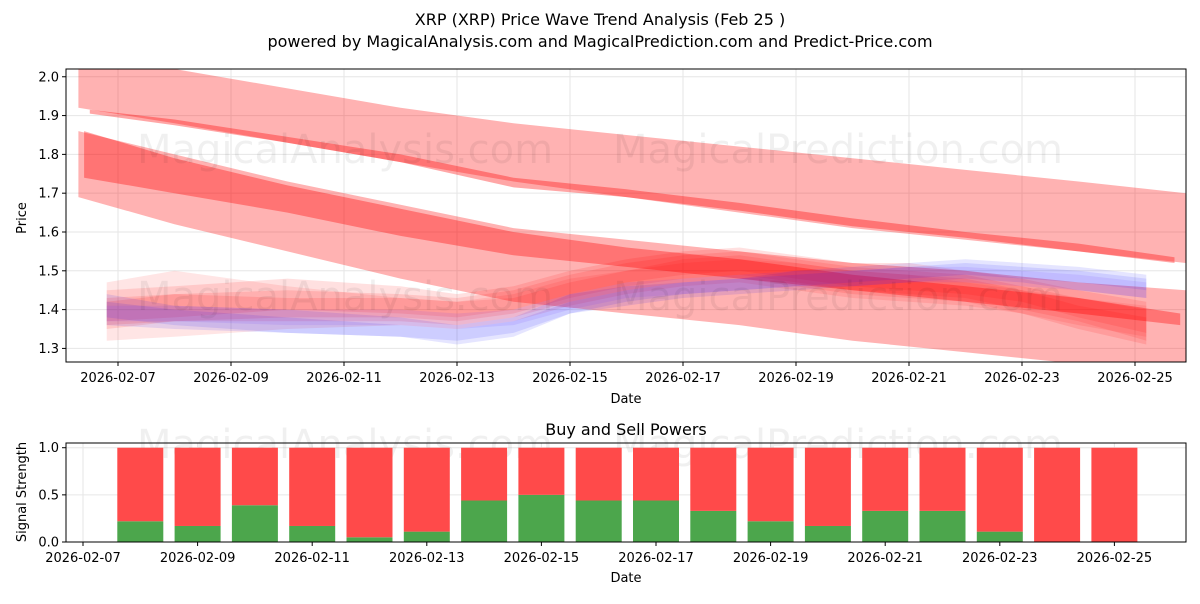 The height and width of the screenshot is (604, 1200). Describe the element at coordinates (198, 558) in the screenshot. I see `power-x-tick-label: 2026-02-09` at that location.